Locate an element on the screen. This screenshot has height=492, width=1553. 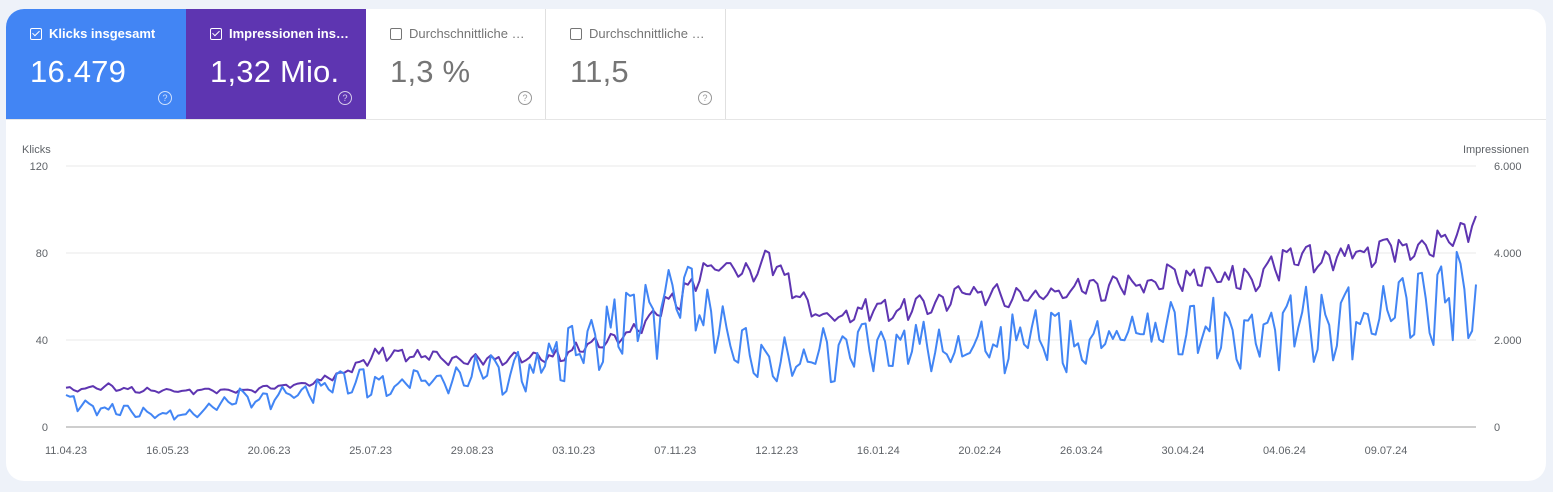
metric-average-ctr: Durchschnittliche … 1,3 % ? is located at coordinates (456, 64).